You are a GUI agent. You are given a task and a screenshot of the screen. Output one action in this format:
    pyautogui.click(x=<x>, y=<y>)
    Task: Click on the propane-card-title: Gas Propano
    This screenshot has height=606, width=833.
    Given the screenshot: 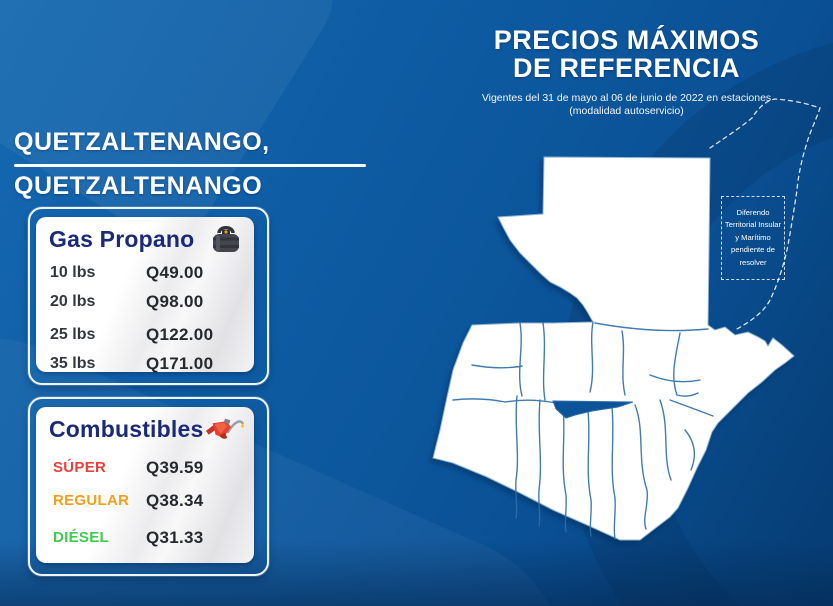 What is the action you would take?
    pyautogui.click(x=122, y=238)
    